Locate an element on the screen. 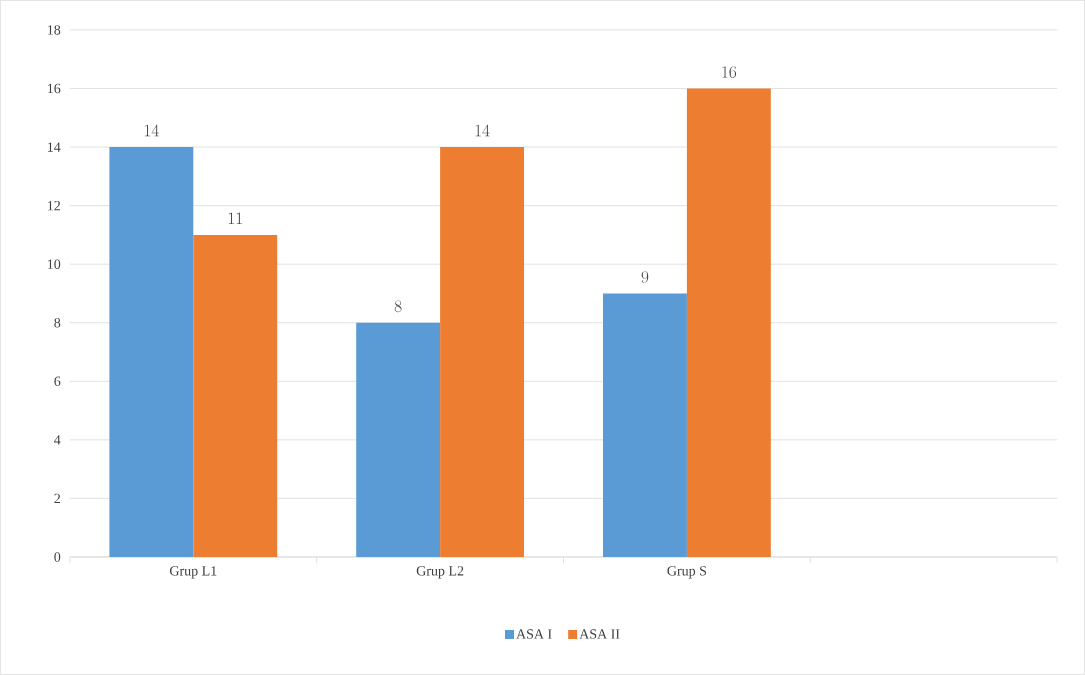 The height and width of the screenshot is (675, 1085). y-tick-label: 4 is located at coordinates (57, 440).